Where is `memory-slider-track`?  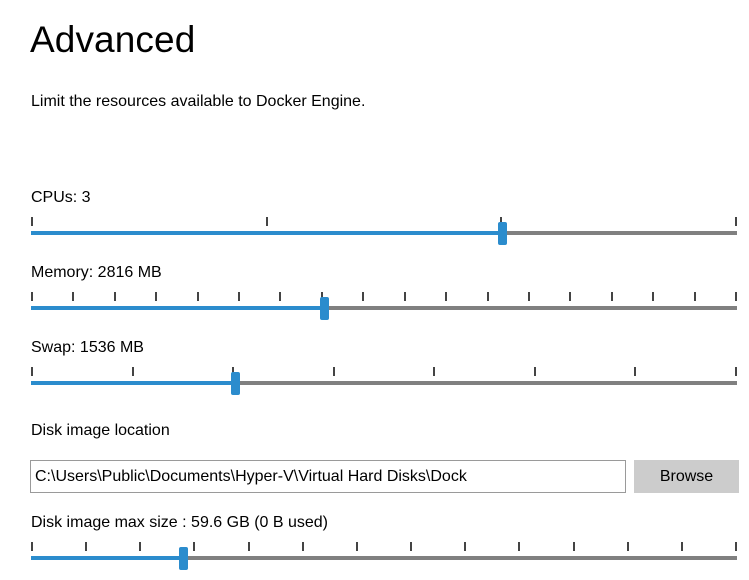 memory-slider-track is located at coordinates (384, 308).